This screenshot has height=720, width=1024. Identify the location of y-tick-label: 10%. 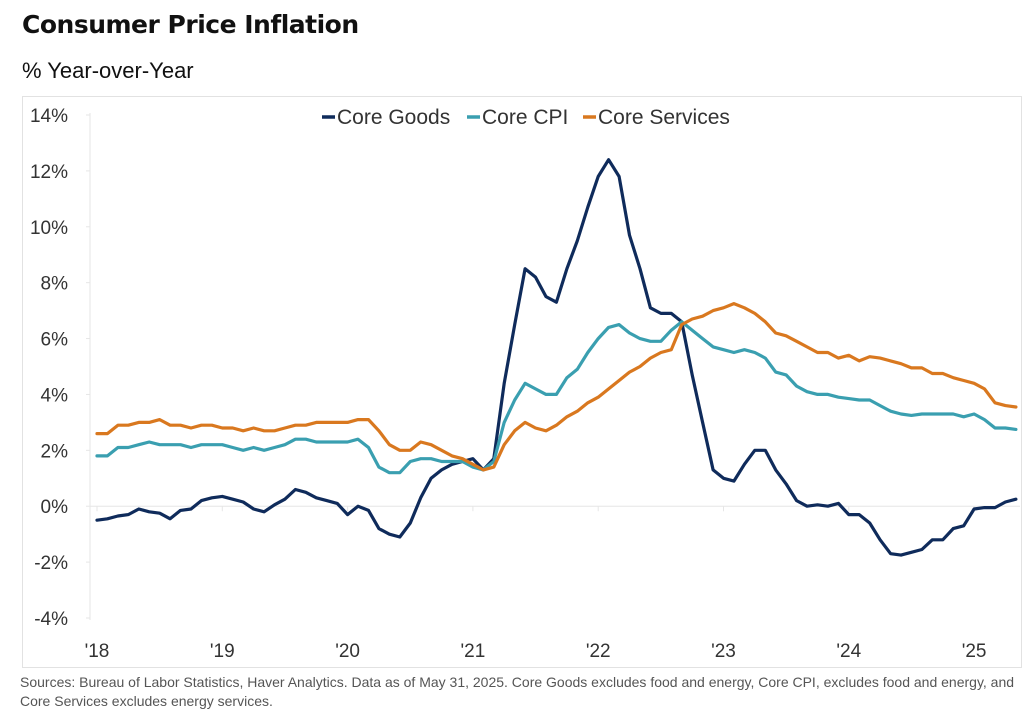
(49, 228).